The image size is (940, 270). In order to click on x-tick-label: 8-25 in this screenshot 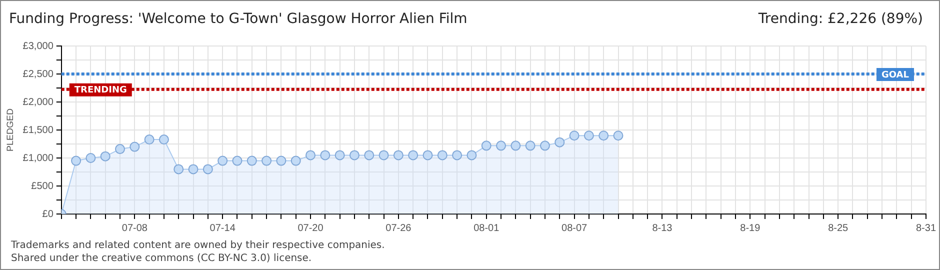, I will do `click(838, 228)`.